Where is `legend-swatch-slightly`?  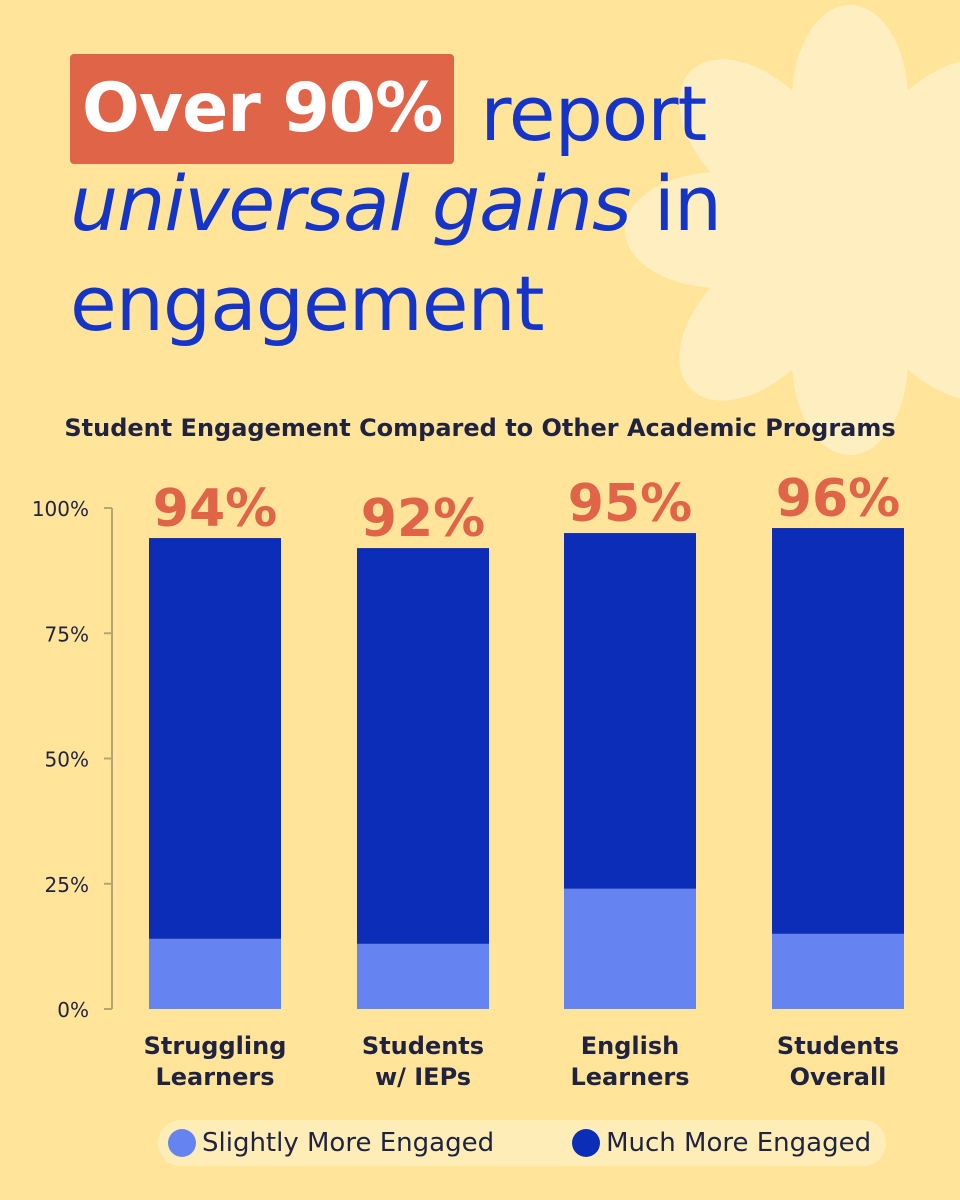
legend-swatch-slightly is located at coordinates (182, 1143).